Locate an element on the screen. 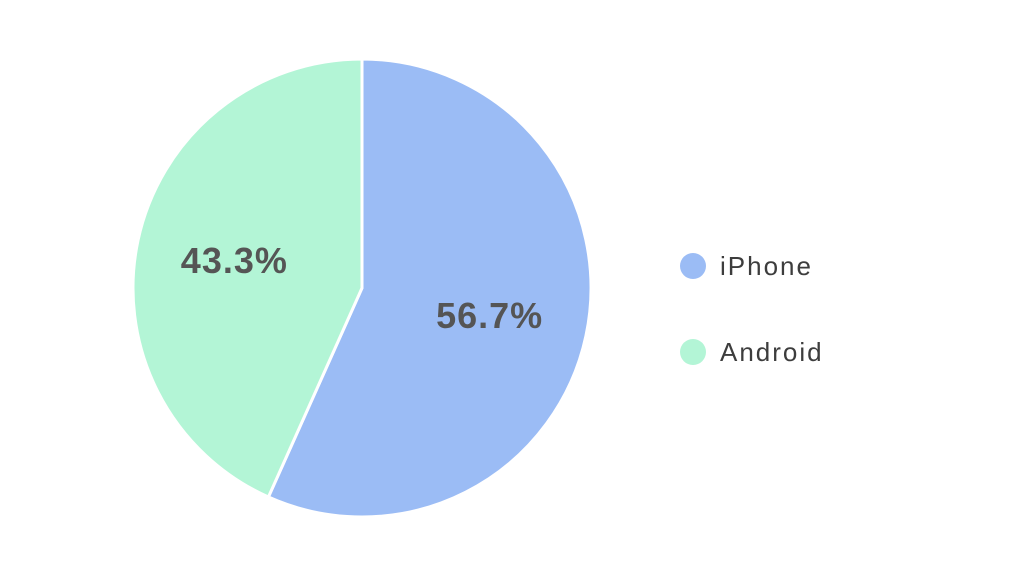 The image size is (1024, 576). legend-item-iphone: iPhone is located at coordinates (752, 266).